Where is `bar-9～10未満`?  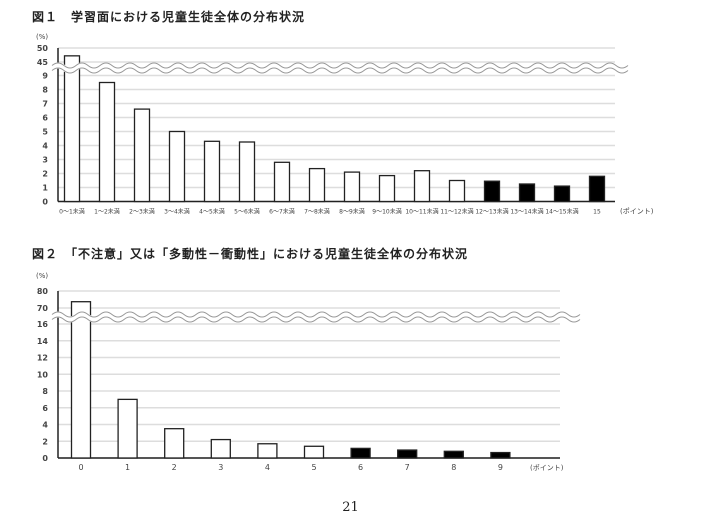 bar-9～10未満 is located at coordinates (387, 188).